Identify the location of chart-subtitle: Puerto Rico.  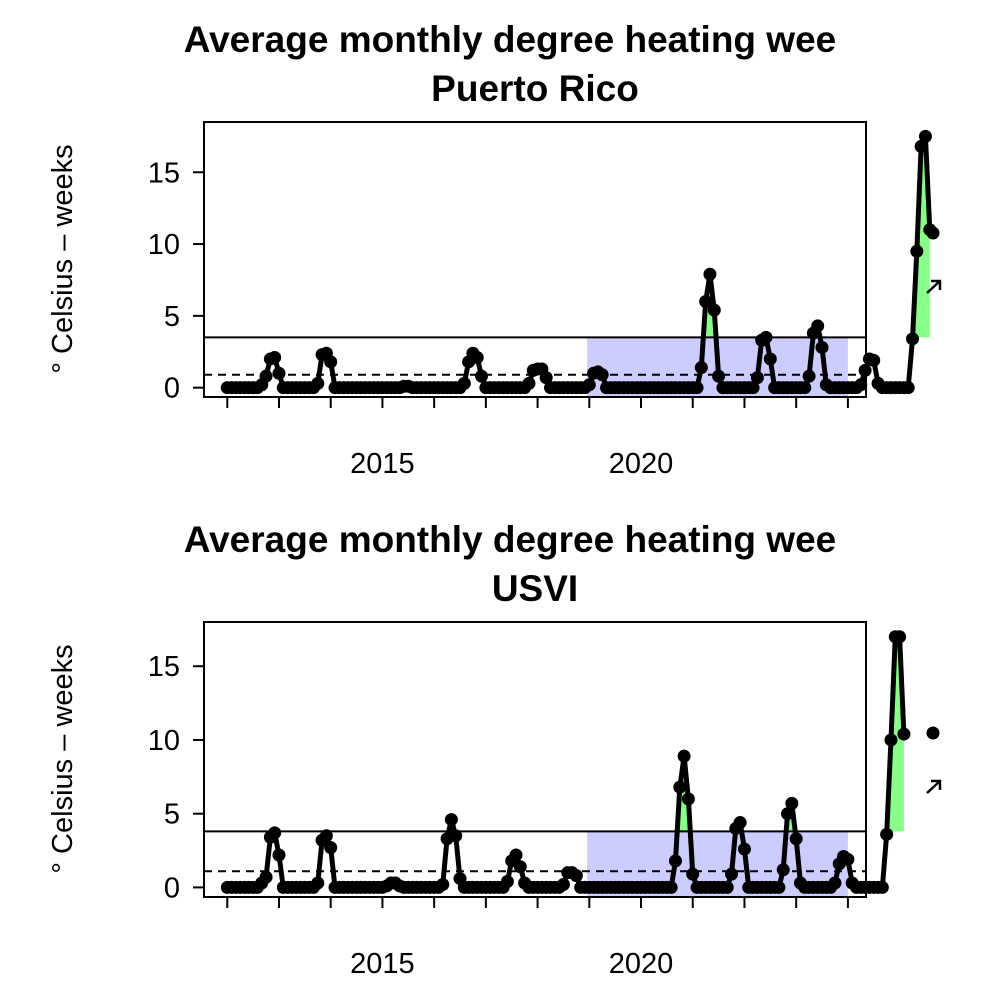
(535, 88).